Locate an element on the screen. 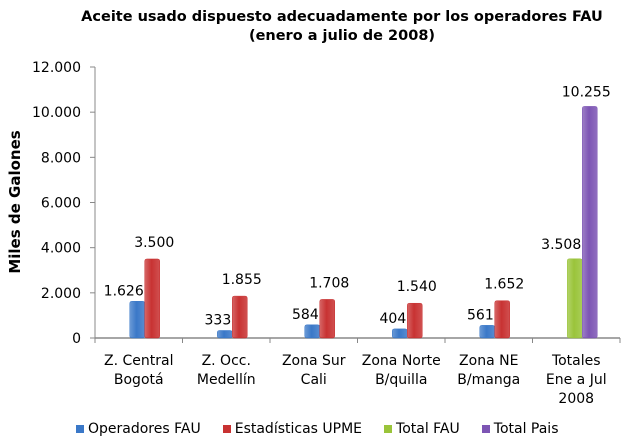 The image size is (624, 442). data-label: 1.708 is located at coordinates (329, 283).